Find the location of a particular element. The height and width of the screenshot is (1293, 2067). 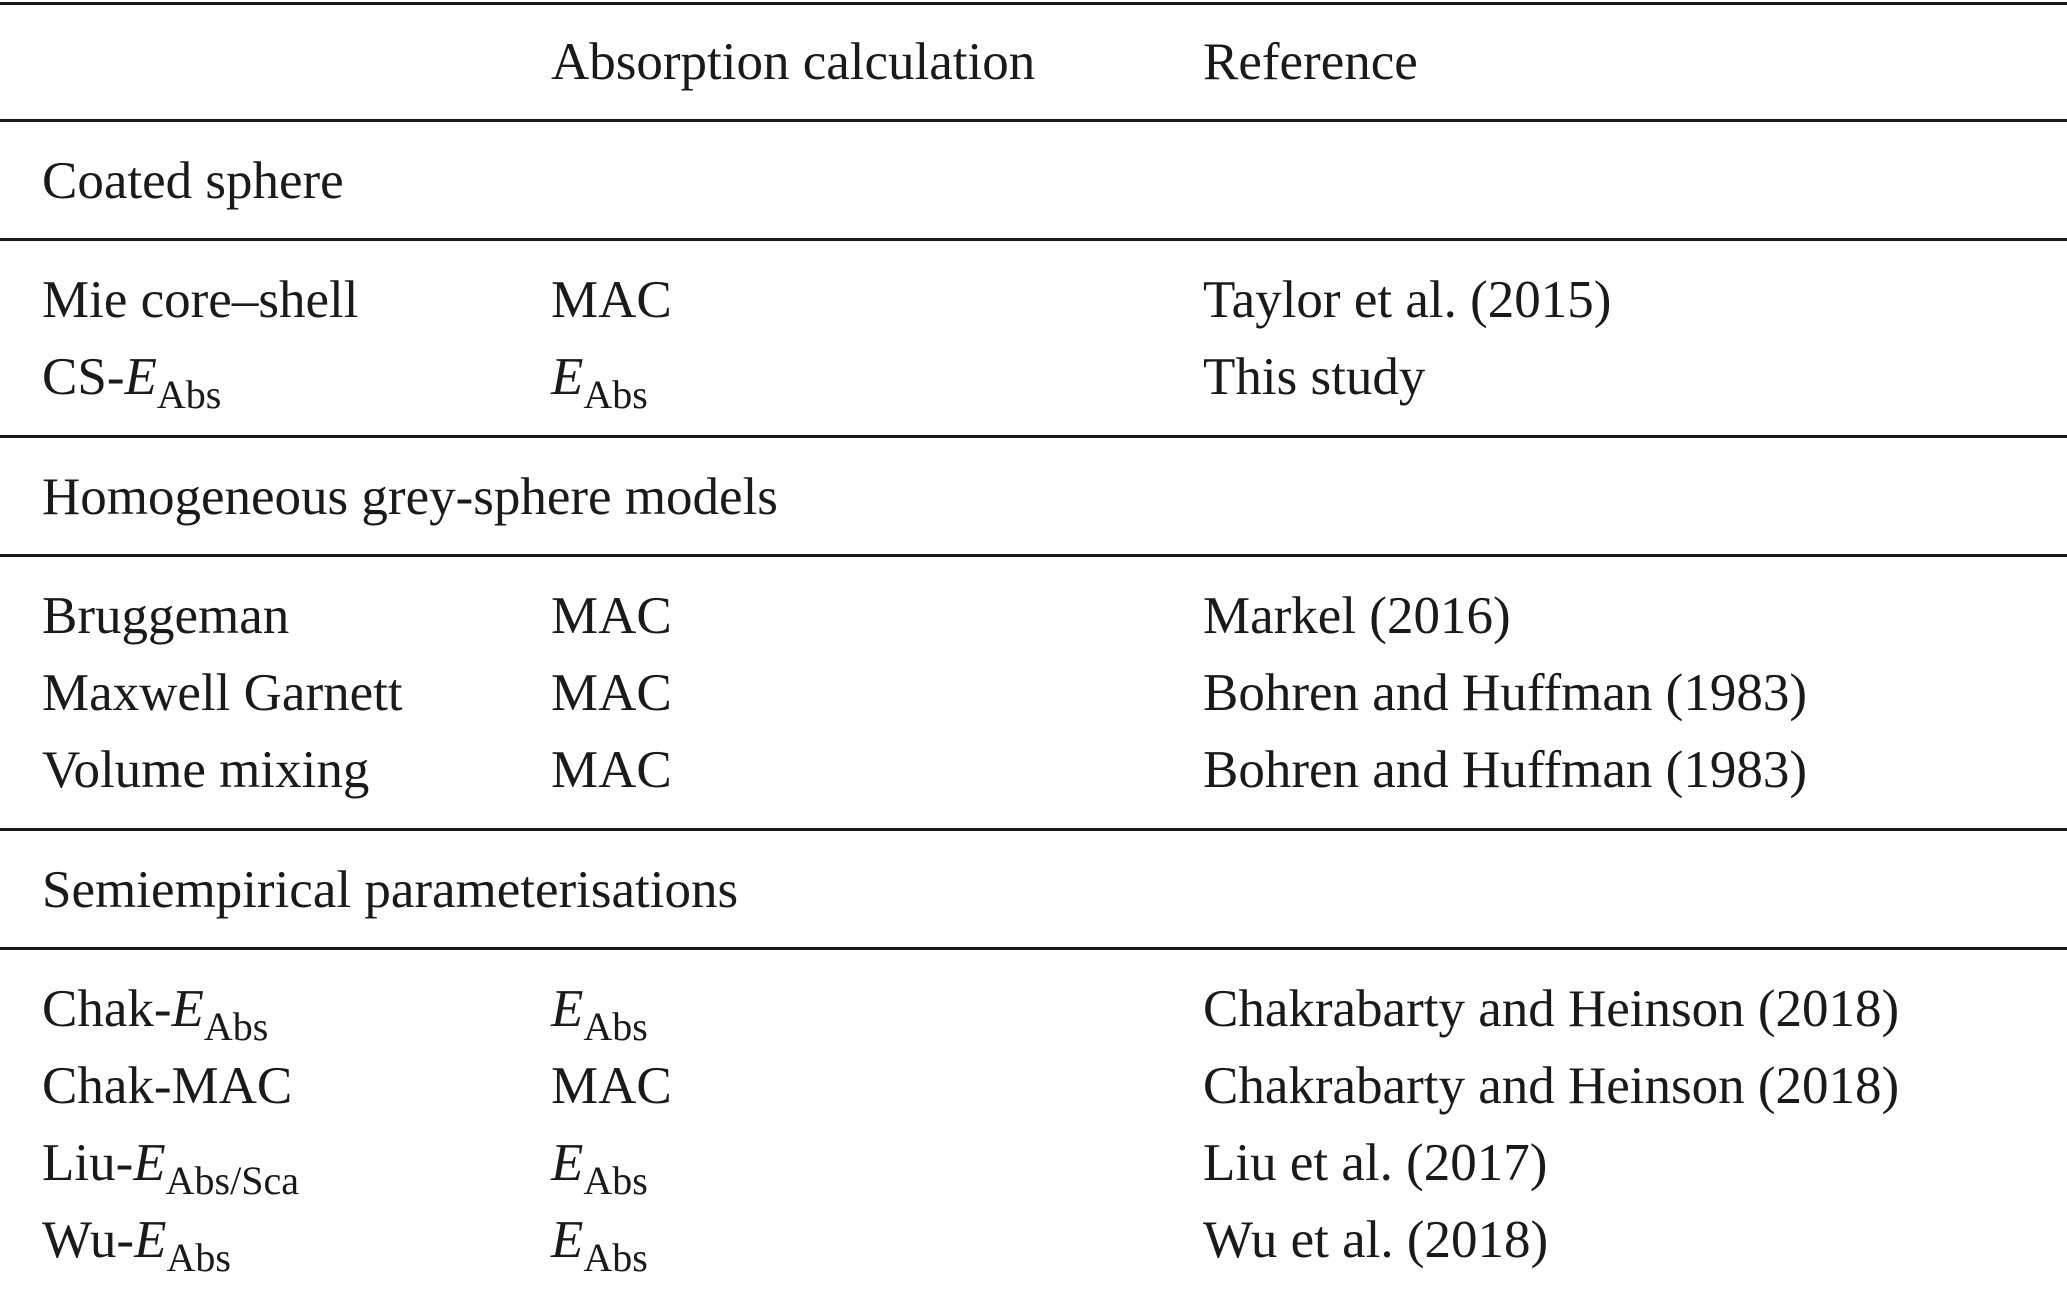

prefix: Wu- is located at coordinates (88, 1240).